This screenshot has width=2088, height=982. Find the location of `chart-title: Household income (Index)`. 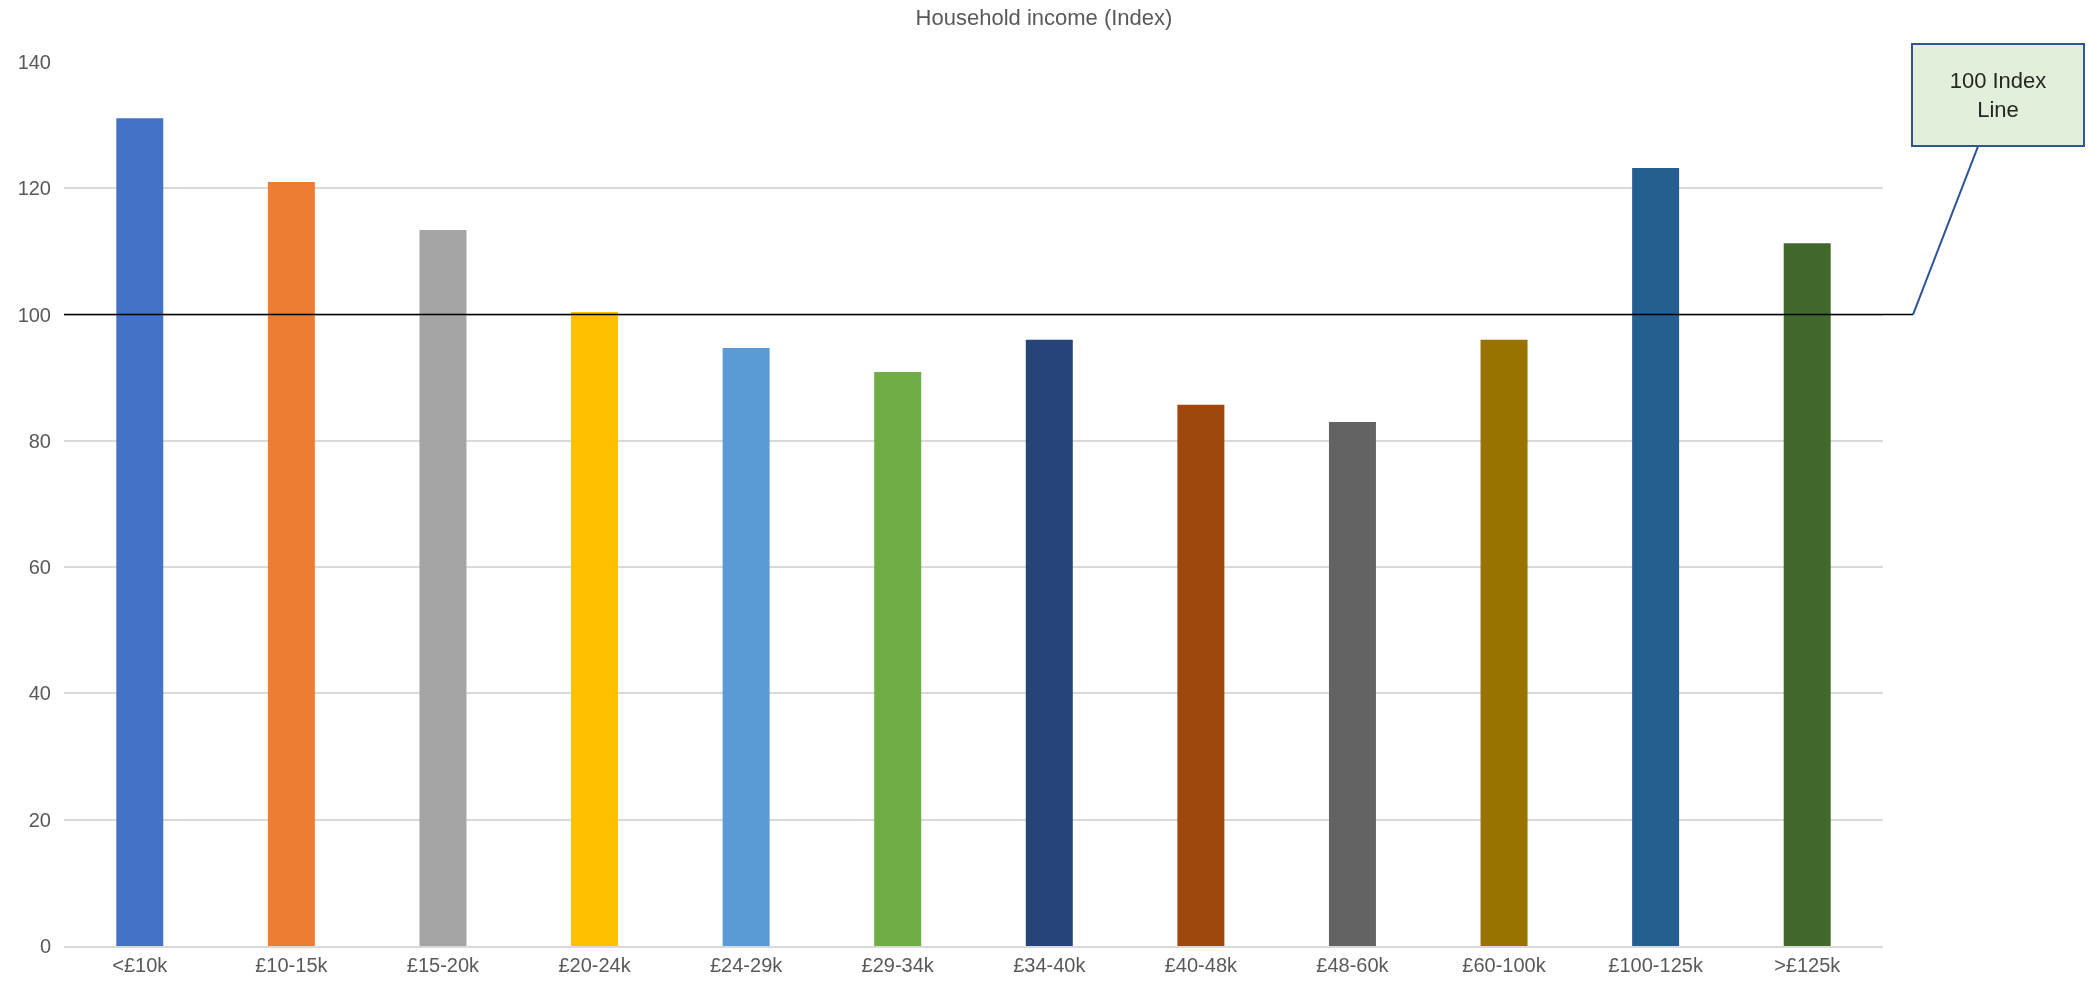

chart-title: Household income (Index) is located at coordinates (1044, 18).